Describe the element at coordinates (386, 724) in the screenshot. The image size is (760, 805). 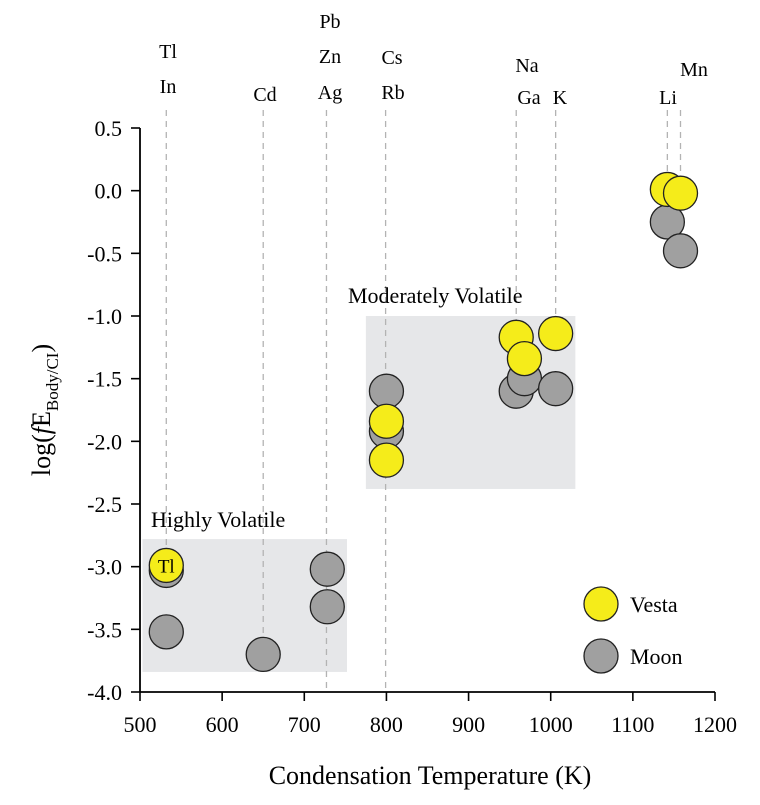
I see `x-tick-label: 800` at that location.